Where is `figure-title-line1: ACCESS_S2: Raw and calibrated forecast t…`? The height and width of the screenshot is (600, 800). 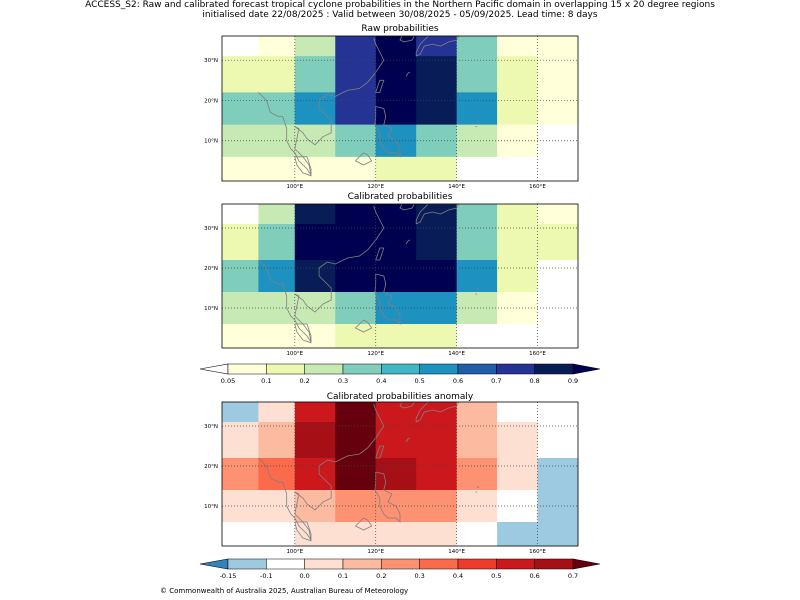 figure-title-line1: ACCESS_S2: Raw and calibrated forecast t… is located at coordinates (400, 5).